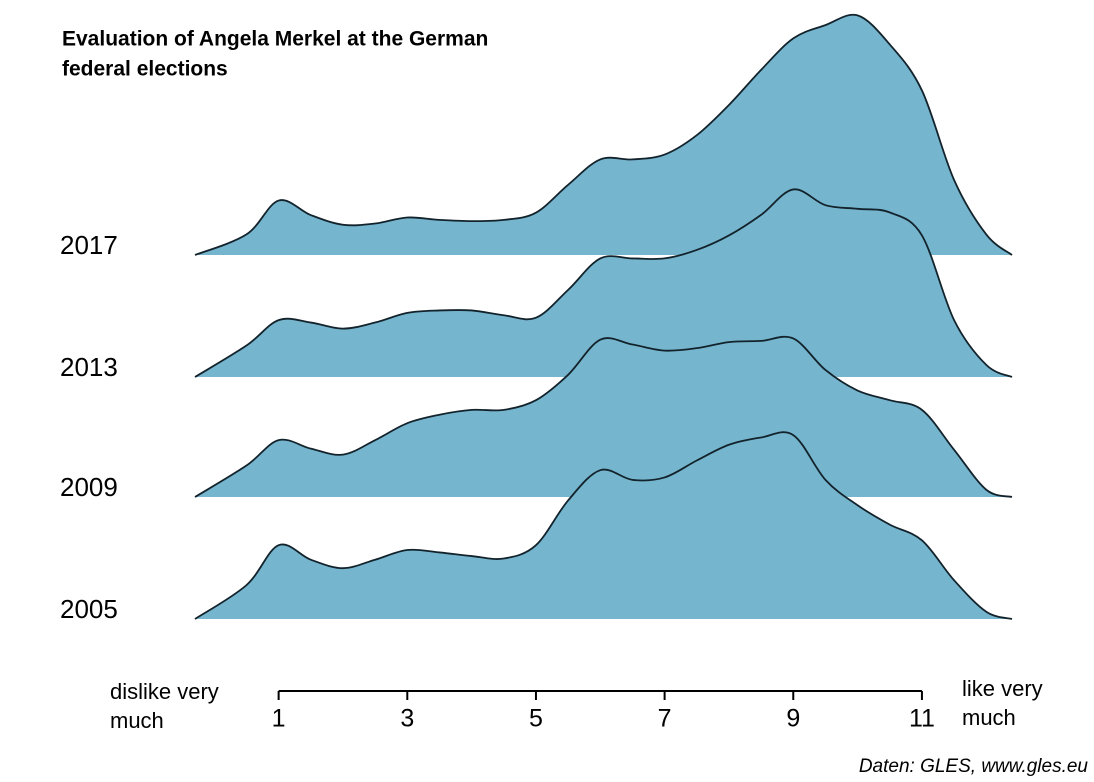 The width and height of the screenshot is (1094, 782). I want to click on x-tick-label: 5, so click(536, 719).